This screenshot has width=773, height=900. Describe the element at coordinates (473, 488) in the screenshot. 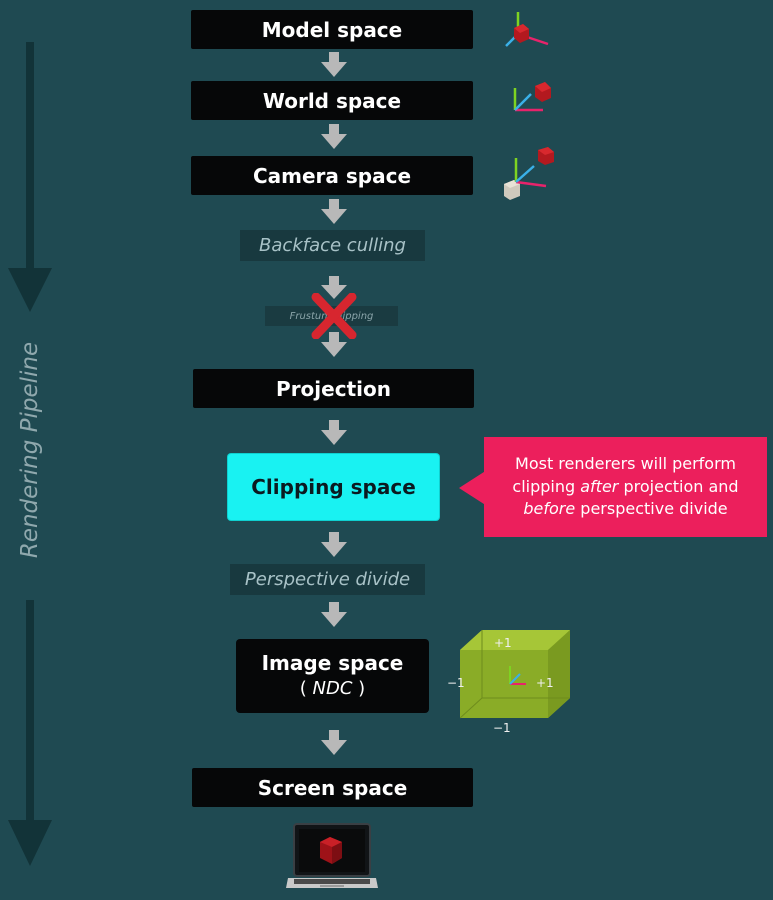

I see `callout-pointer` at that location.